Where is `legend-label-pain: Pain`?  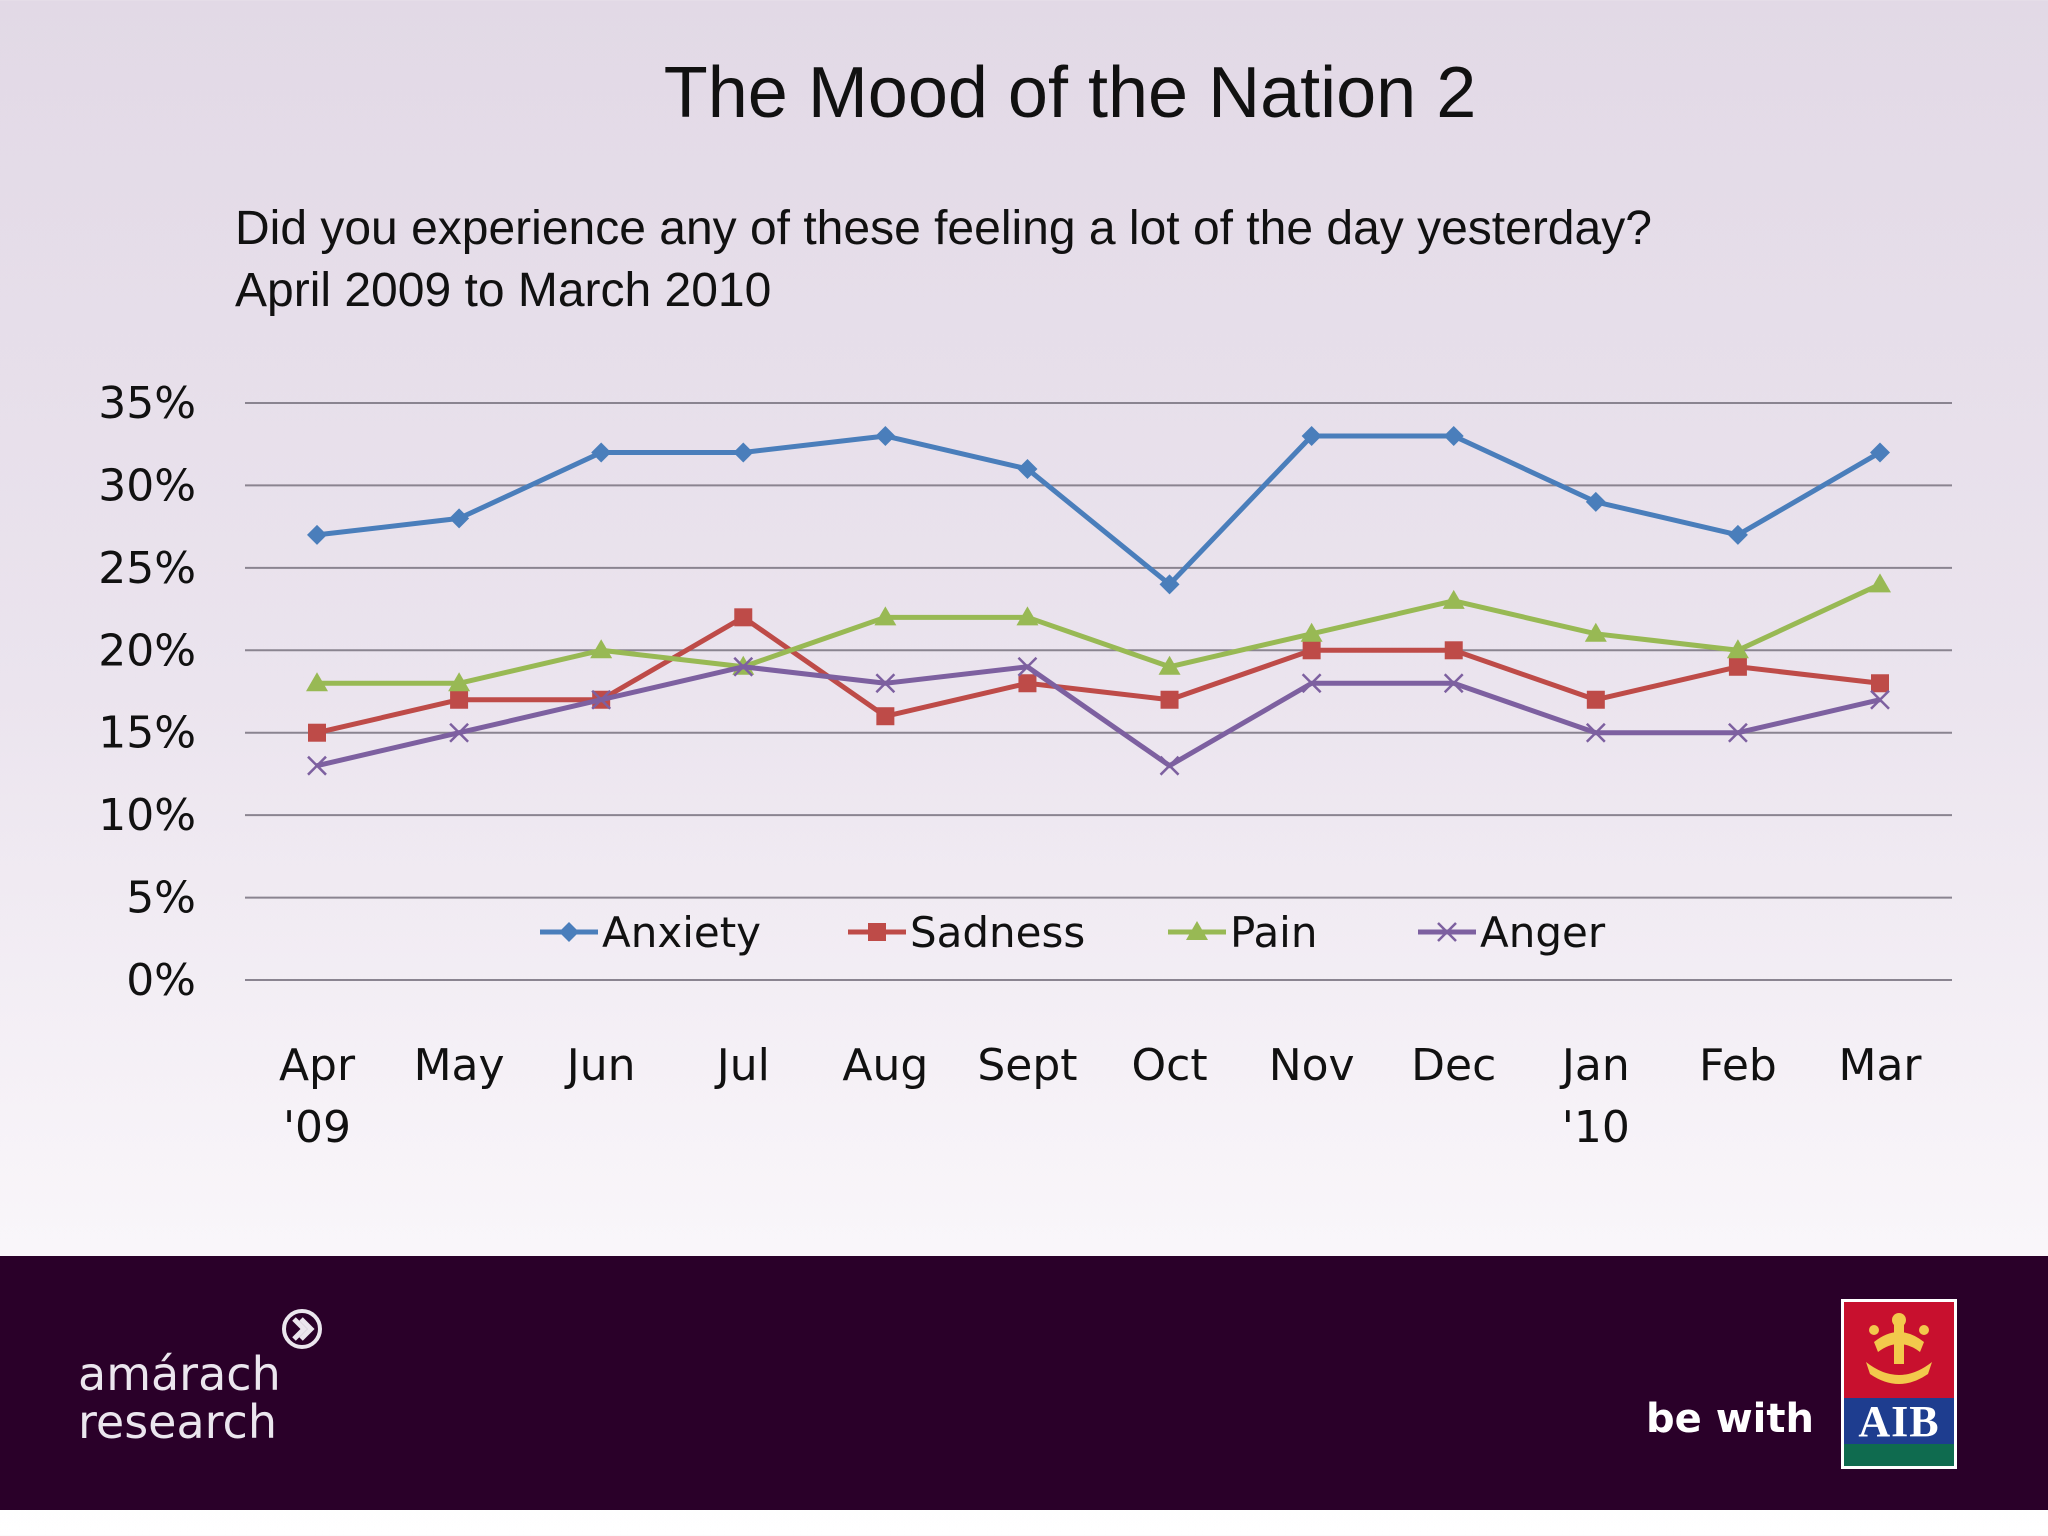 legend-label-pain: Pain is located at coordinates (1273, 932).